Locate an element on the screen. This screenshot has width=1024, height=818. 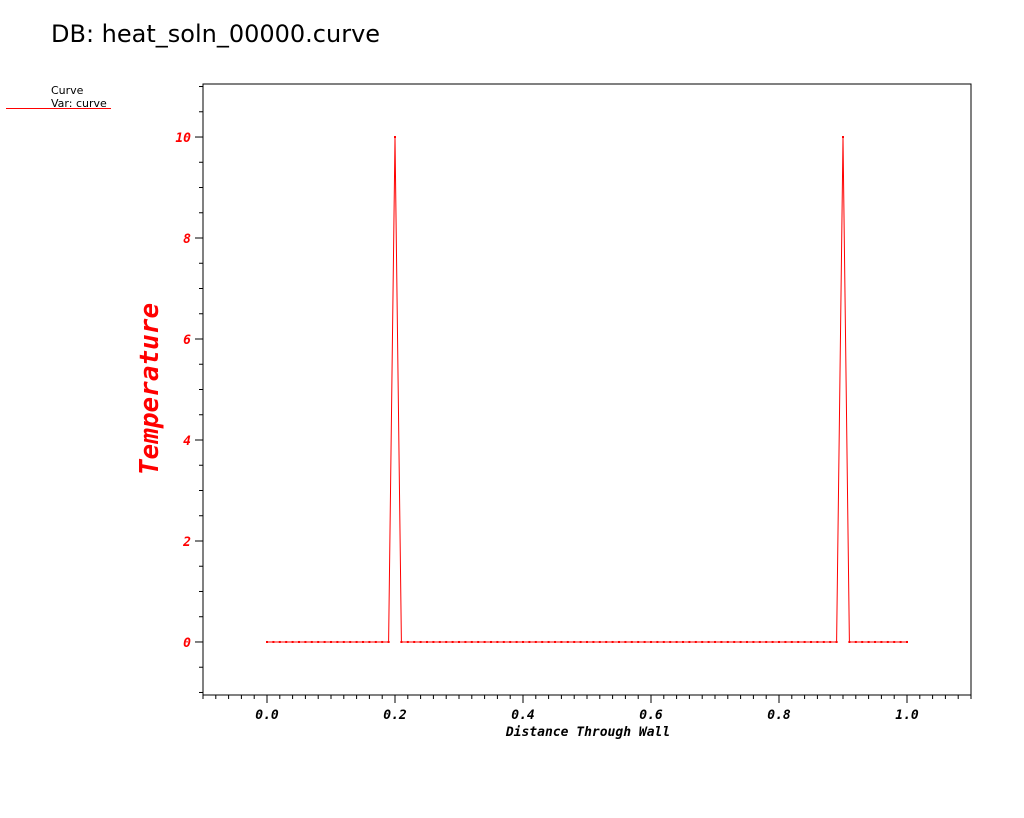
legend: Curve Var: curve is located at coordinates (60, 99).